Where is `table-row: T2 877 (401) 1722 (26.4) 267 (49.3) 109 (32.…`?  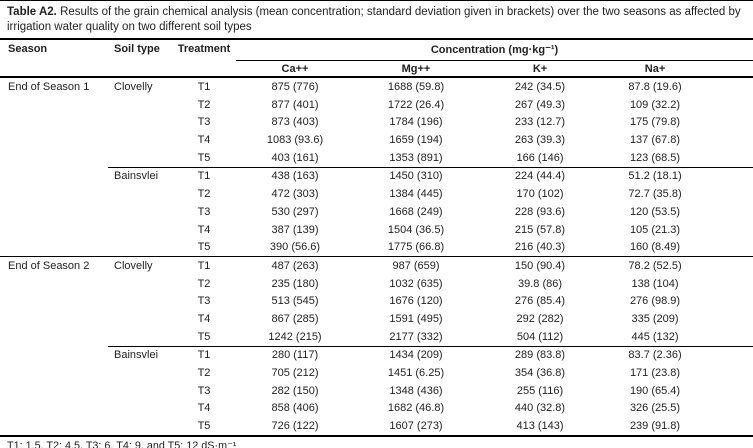 table-row: T2 877 (401) 1722 (26.4) 267 (49.3) 109 (32.… is located at coordinates (376, 105).